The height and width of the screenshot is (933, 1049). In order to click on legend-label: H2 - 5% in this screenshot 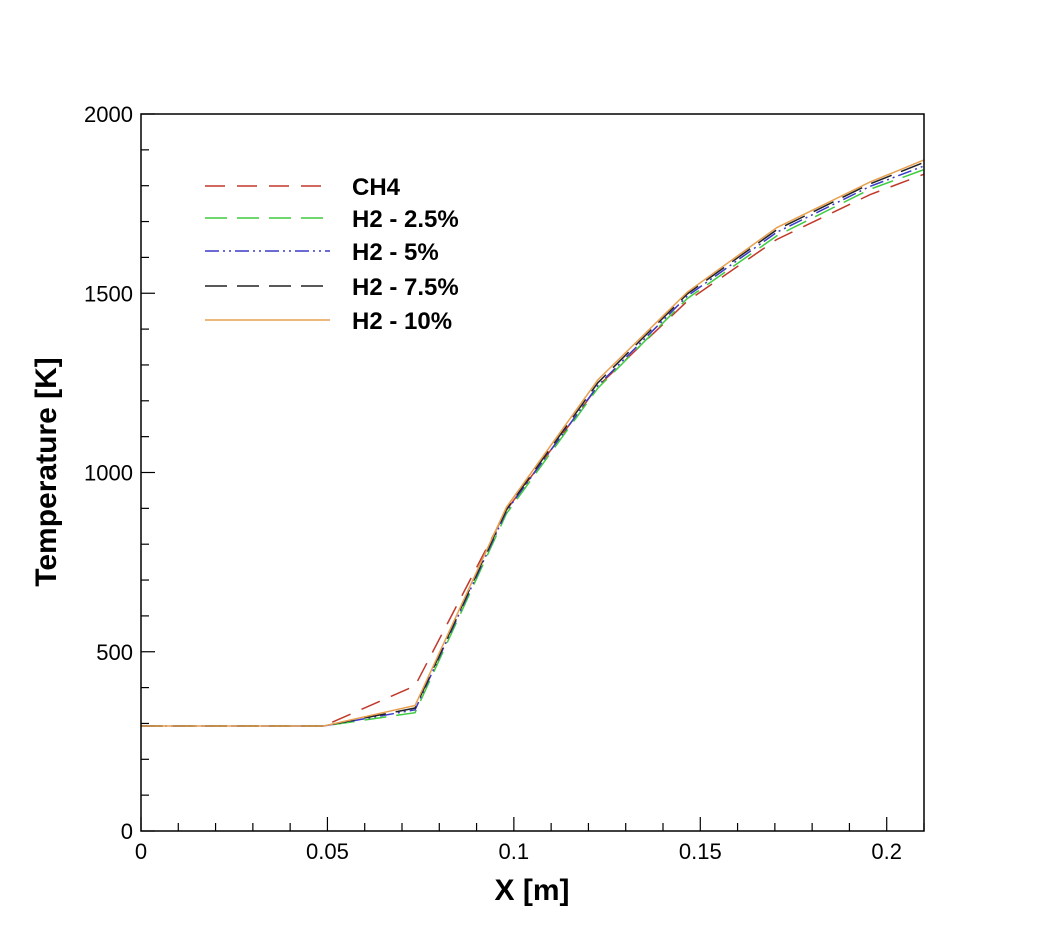, I will do `click(395, 252)`.